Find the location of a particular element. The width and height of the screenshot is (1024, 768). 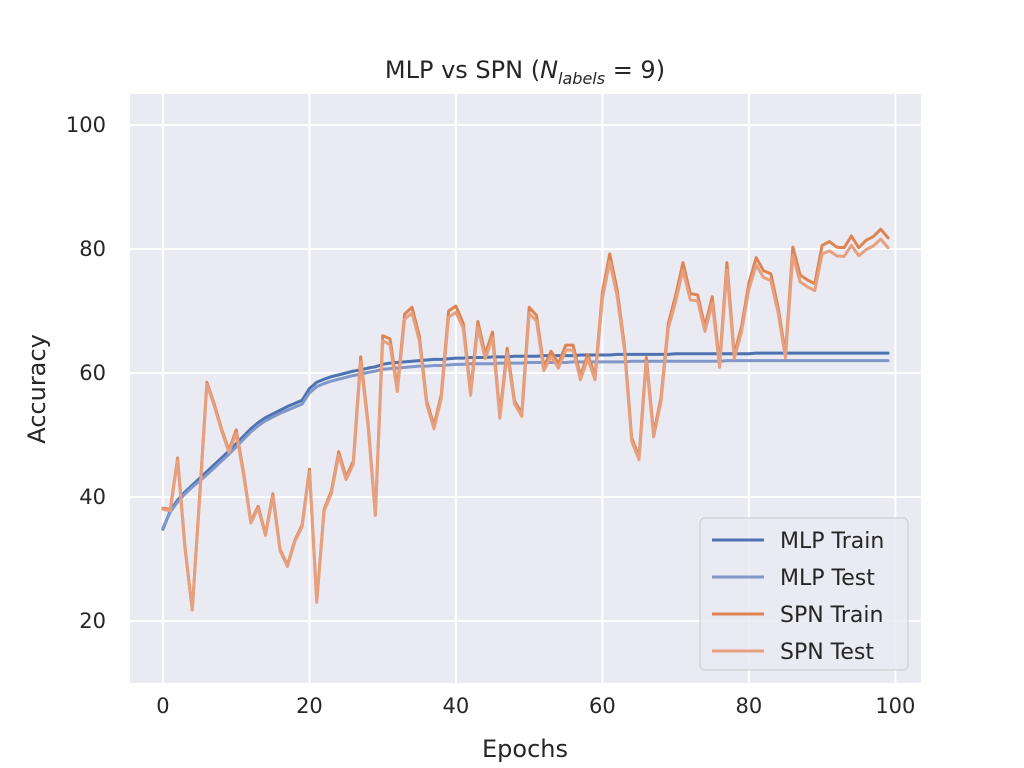

x-axis-ticks: 0 20 40 60 80 100 is located at coordinates (535, 706).